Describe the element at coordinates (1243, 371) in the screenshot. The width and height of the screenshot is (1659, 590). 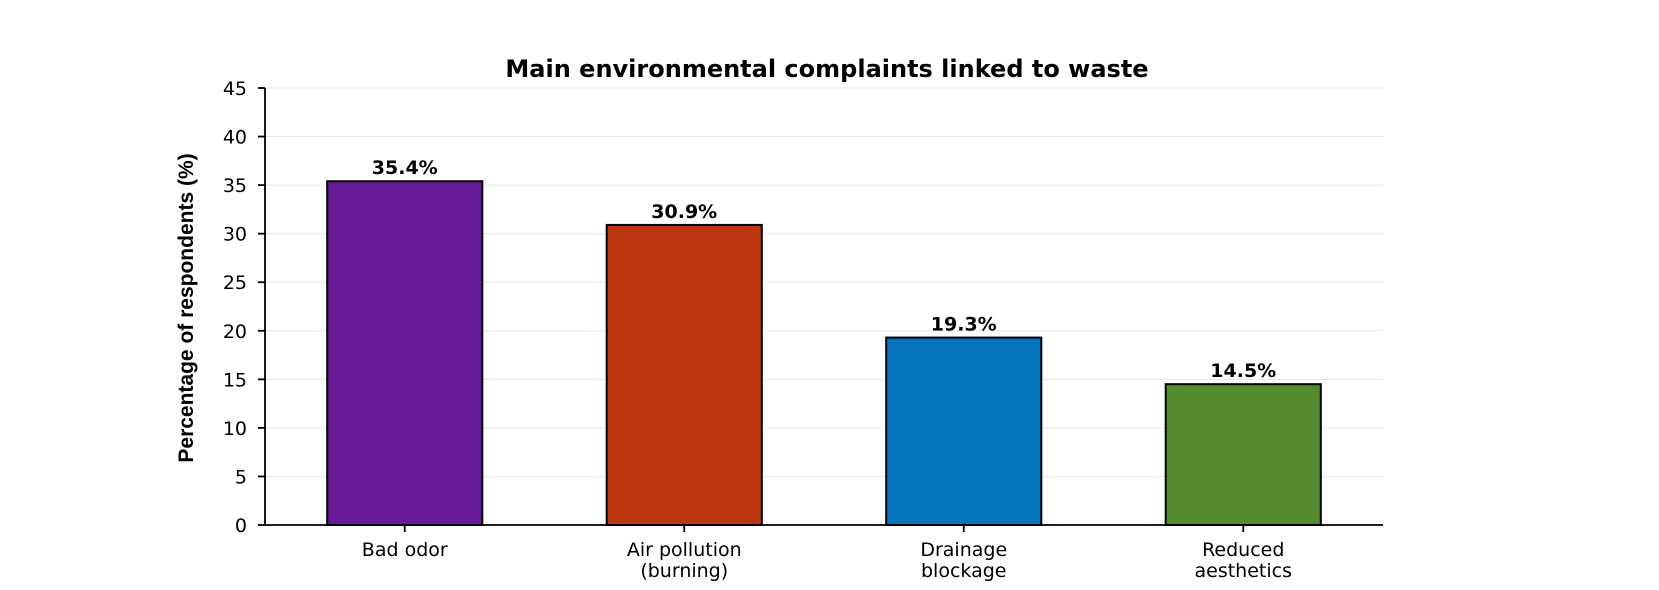
I see `bar-value-label: 14.5%` at that location.